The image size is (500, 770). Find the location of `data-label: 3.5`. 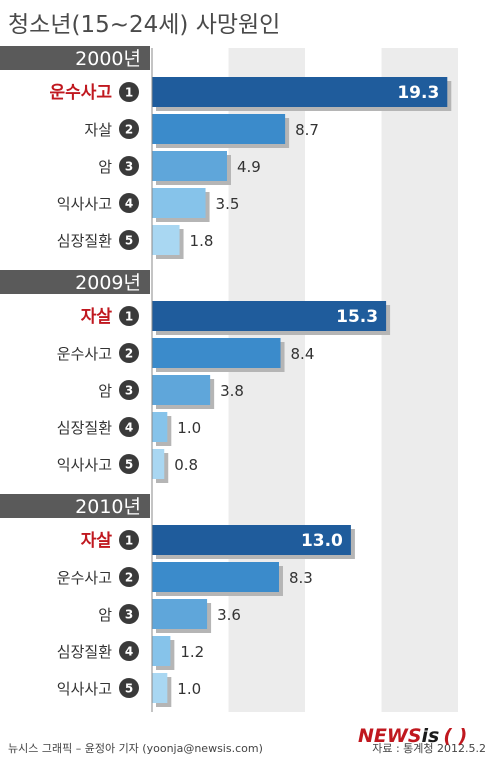

data-label: 3.5 is located at coordinates (228, 204).